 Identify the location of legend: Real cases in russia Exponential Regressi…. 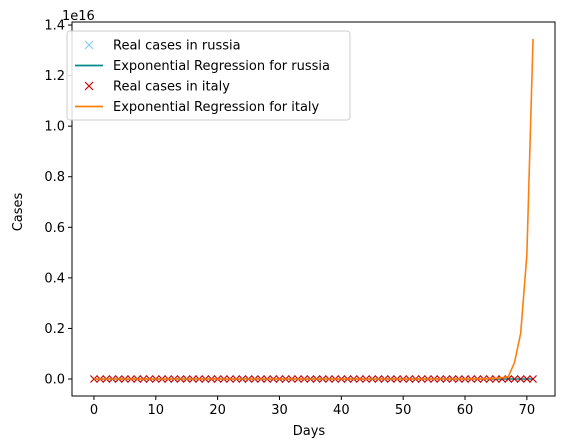
(208, 75).